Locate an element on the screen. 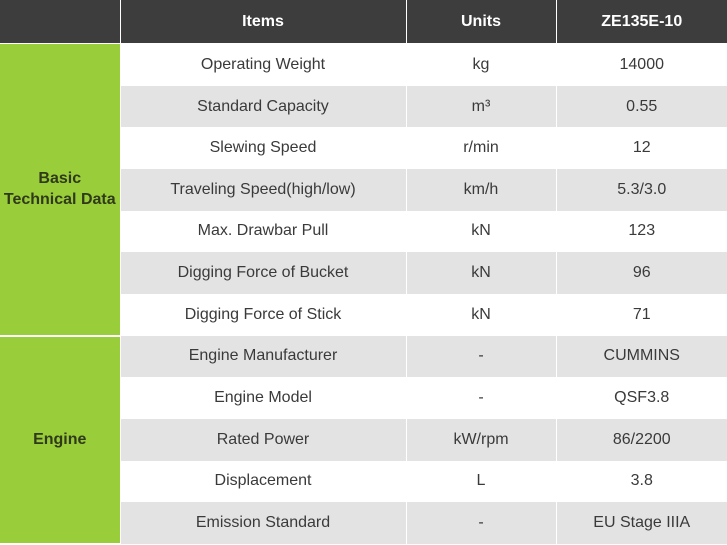  table-row: Displacement L 3.8 is located at coordinates (363, 481).